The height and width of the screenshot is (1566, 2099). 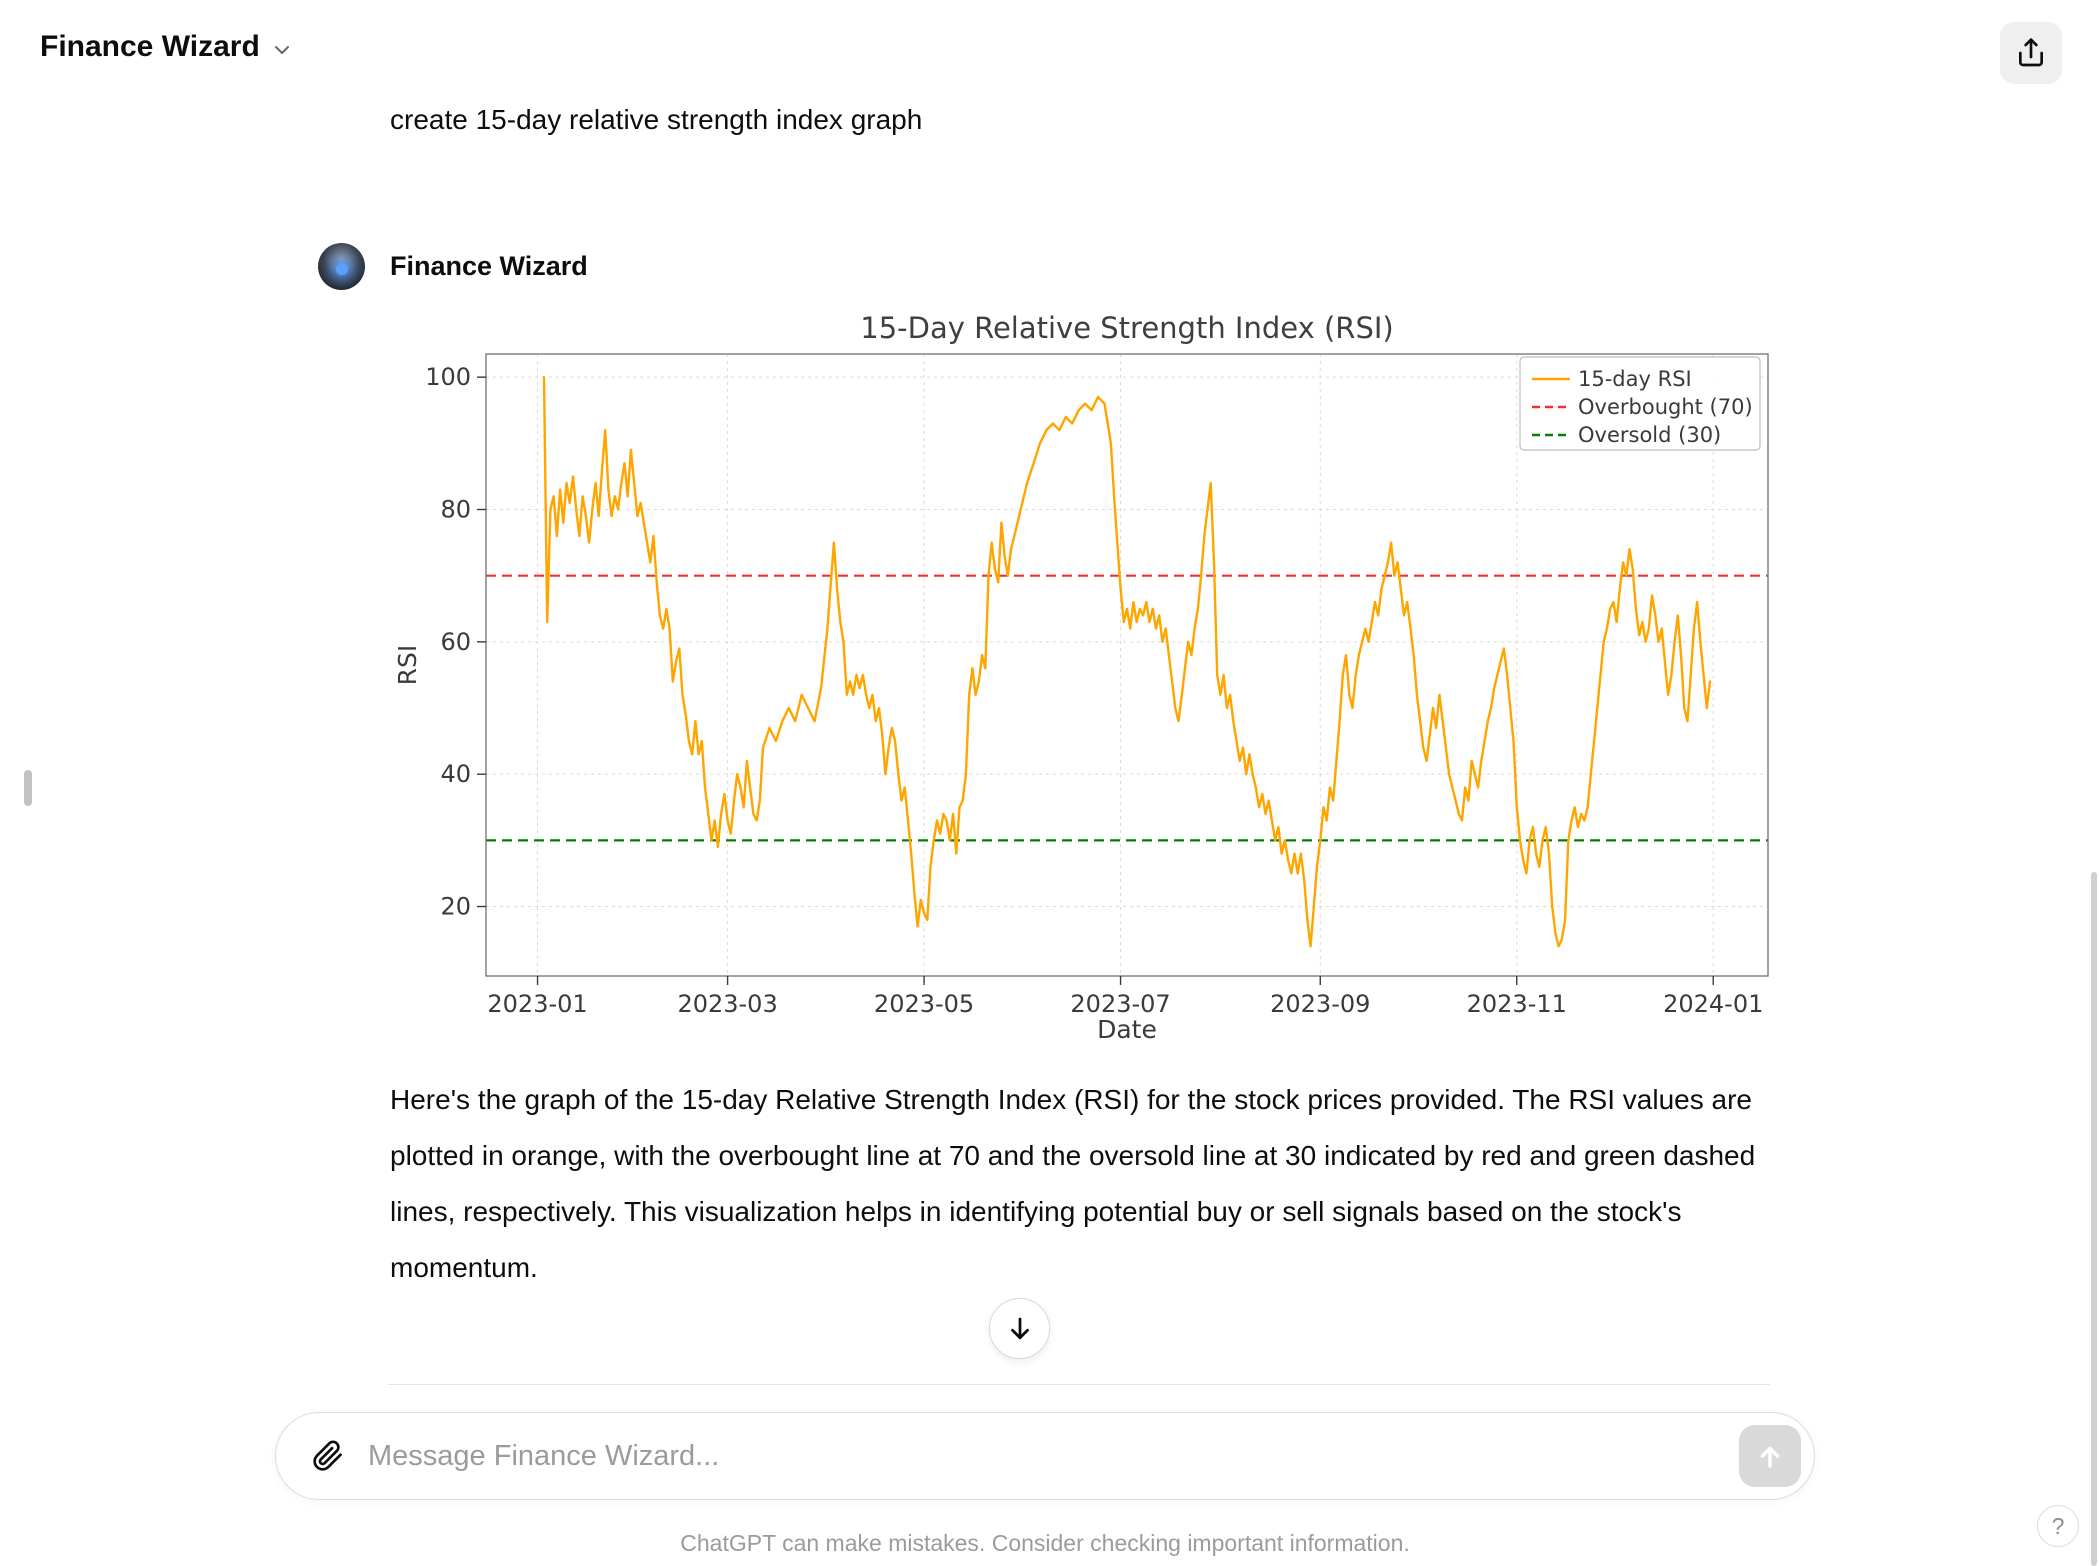 I want to click on assistant-avatar, so click(x=341, y=266).